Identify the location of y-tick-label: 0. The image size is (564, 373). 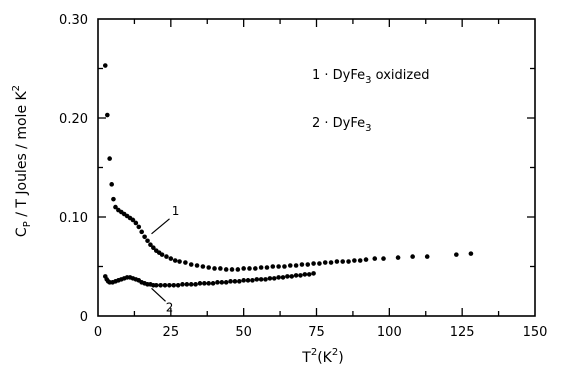
(84, 317).